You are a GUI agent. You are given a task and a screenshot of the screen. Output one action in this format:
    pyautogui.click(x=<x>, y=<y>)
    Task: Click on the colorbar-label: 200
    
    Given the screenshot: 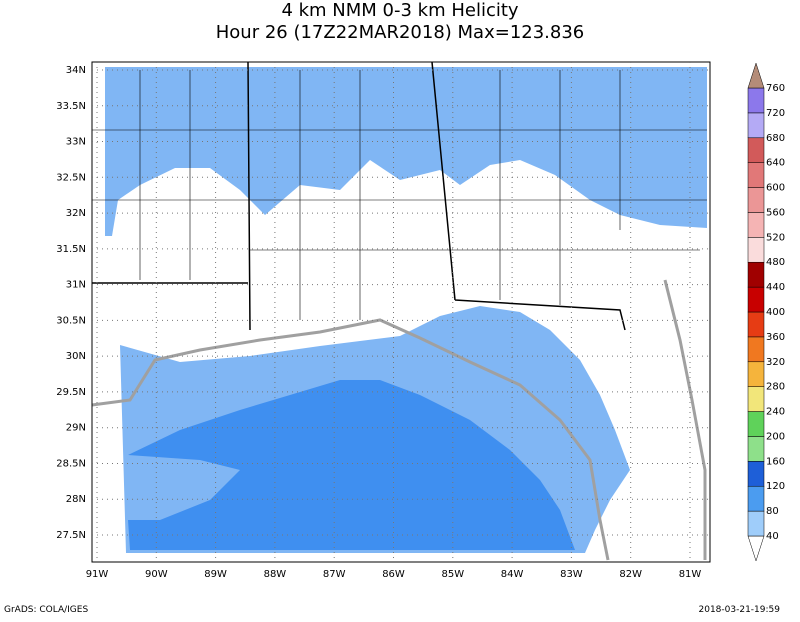 What is the action you would take?
    pyautogui.click(x=775, y=436)
    